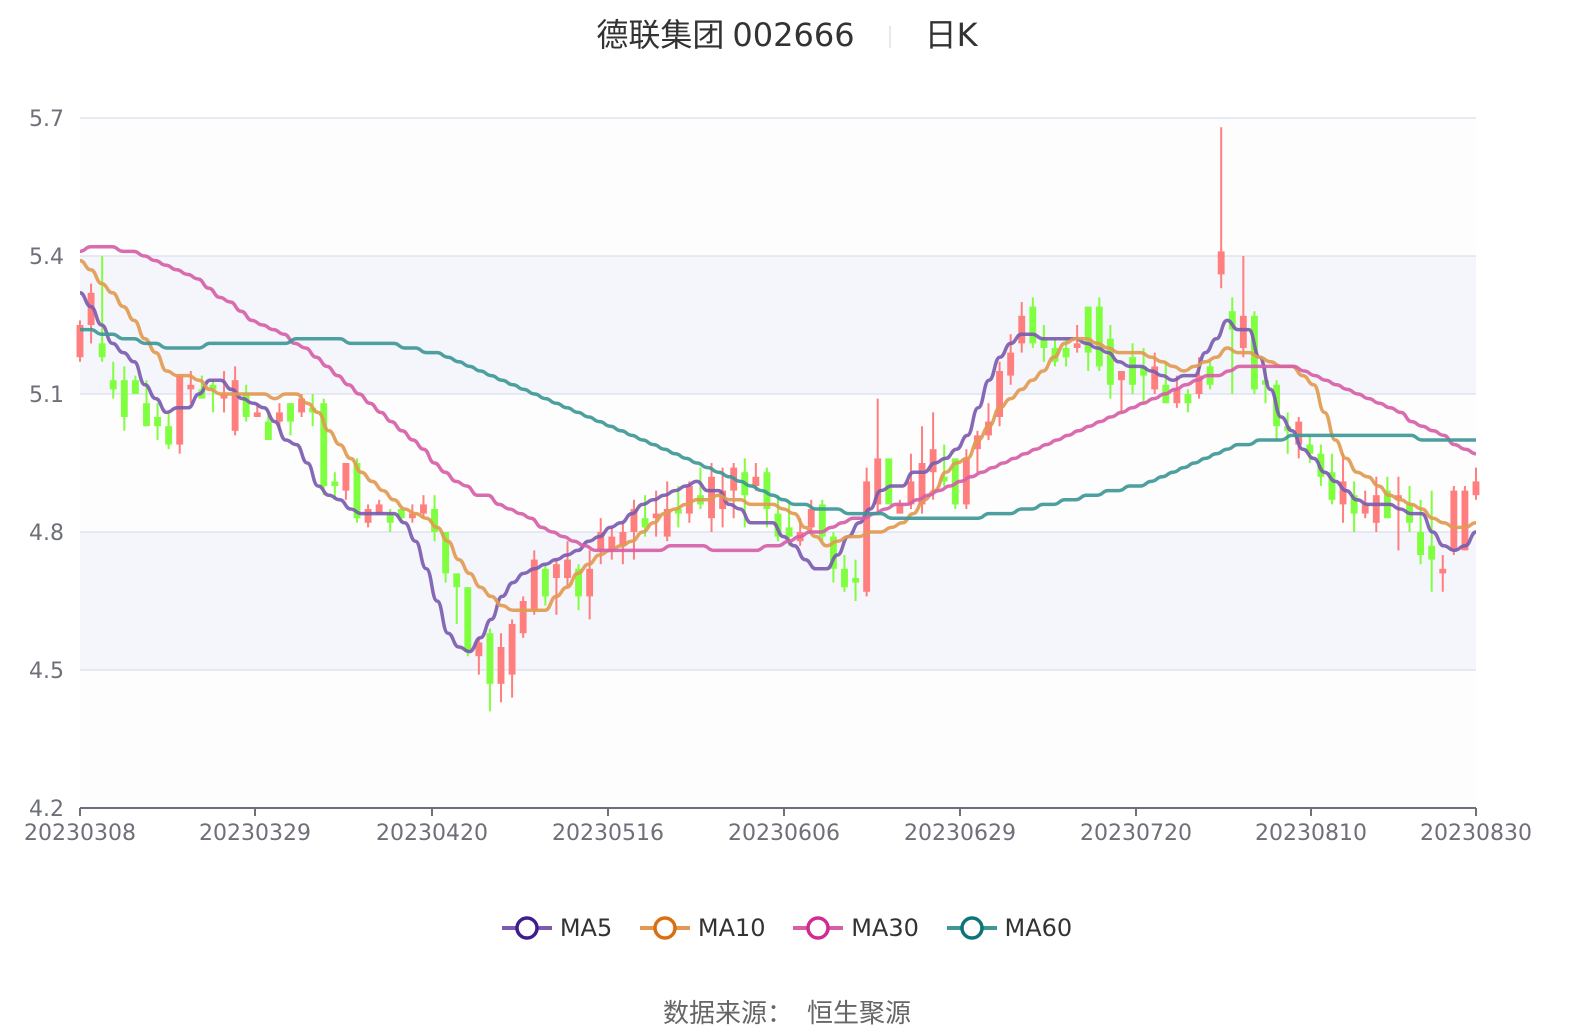  Describe the element at coordinates (1009, 928) in the screenshot. I see `legend-item-ma60: MA60` at that location.